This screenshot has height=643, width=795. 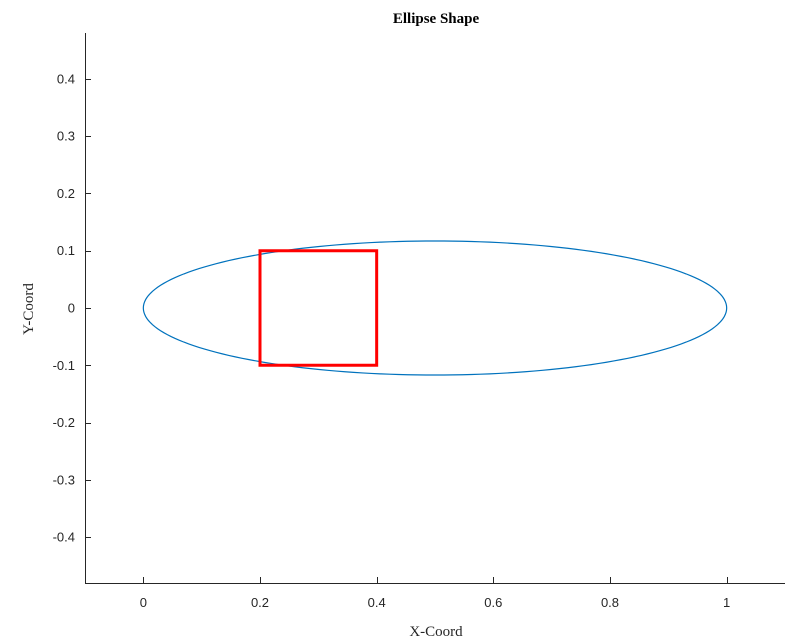 I want to click on x-axis-label: X-Coord, so click(x=436, y=632).